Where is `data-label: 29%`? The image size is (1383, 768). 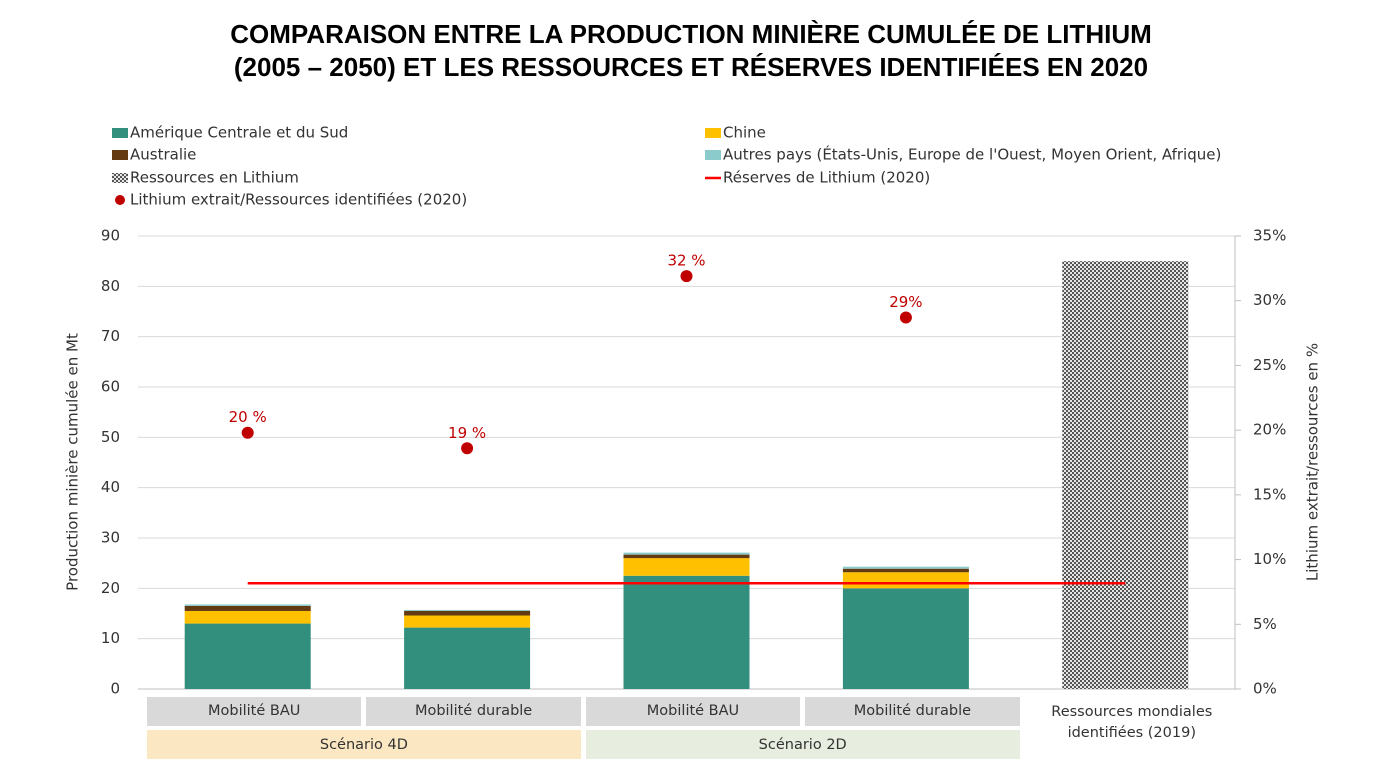
data-label: 29% is located at coordinates (905, 302).